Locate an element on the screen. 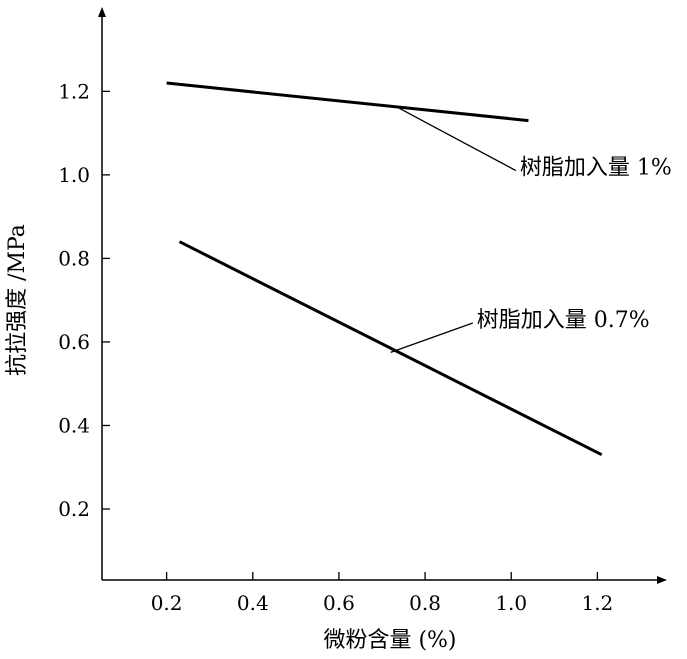 Image resolution: width=687 pixels, height=659 pixels. x-tick-label: 1.0 is located at coordinates (511, 603).